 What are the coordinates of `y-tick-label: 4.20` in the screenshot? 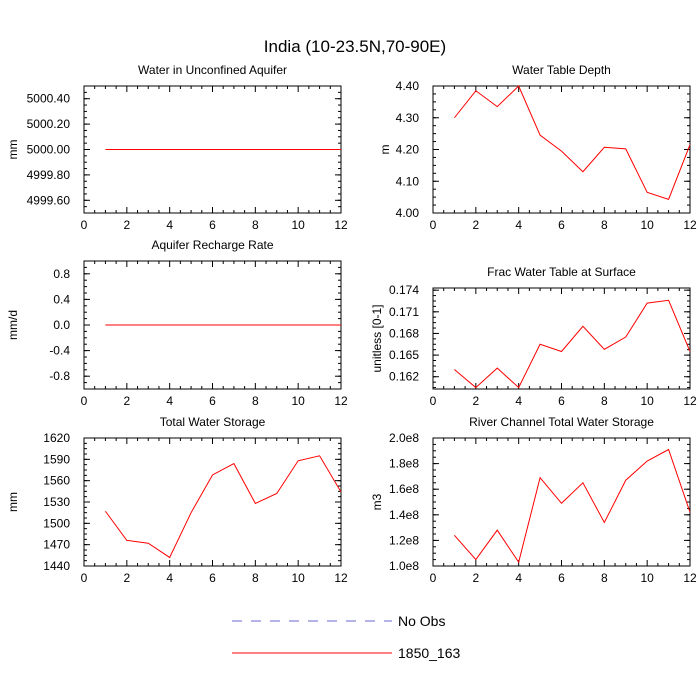 It's located at (408, 150).